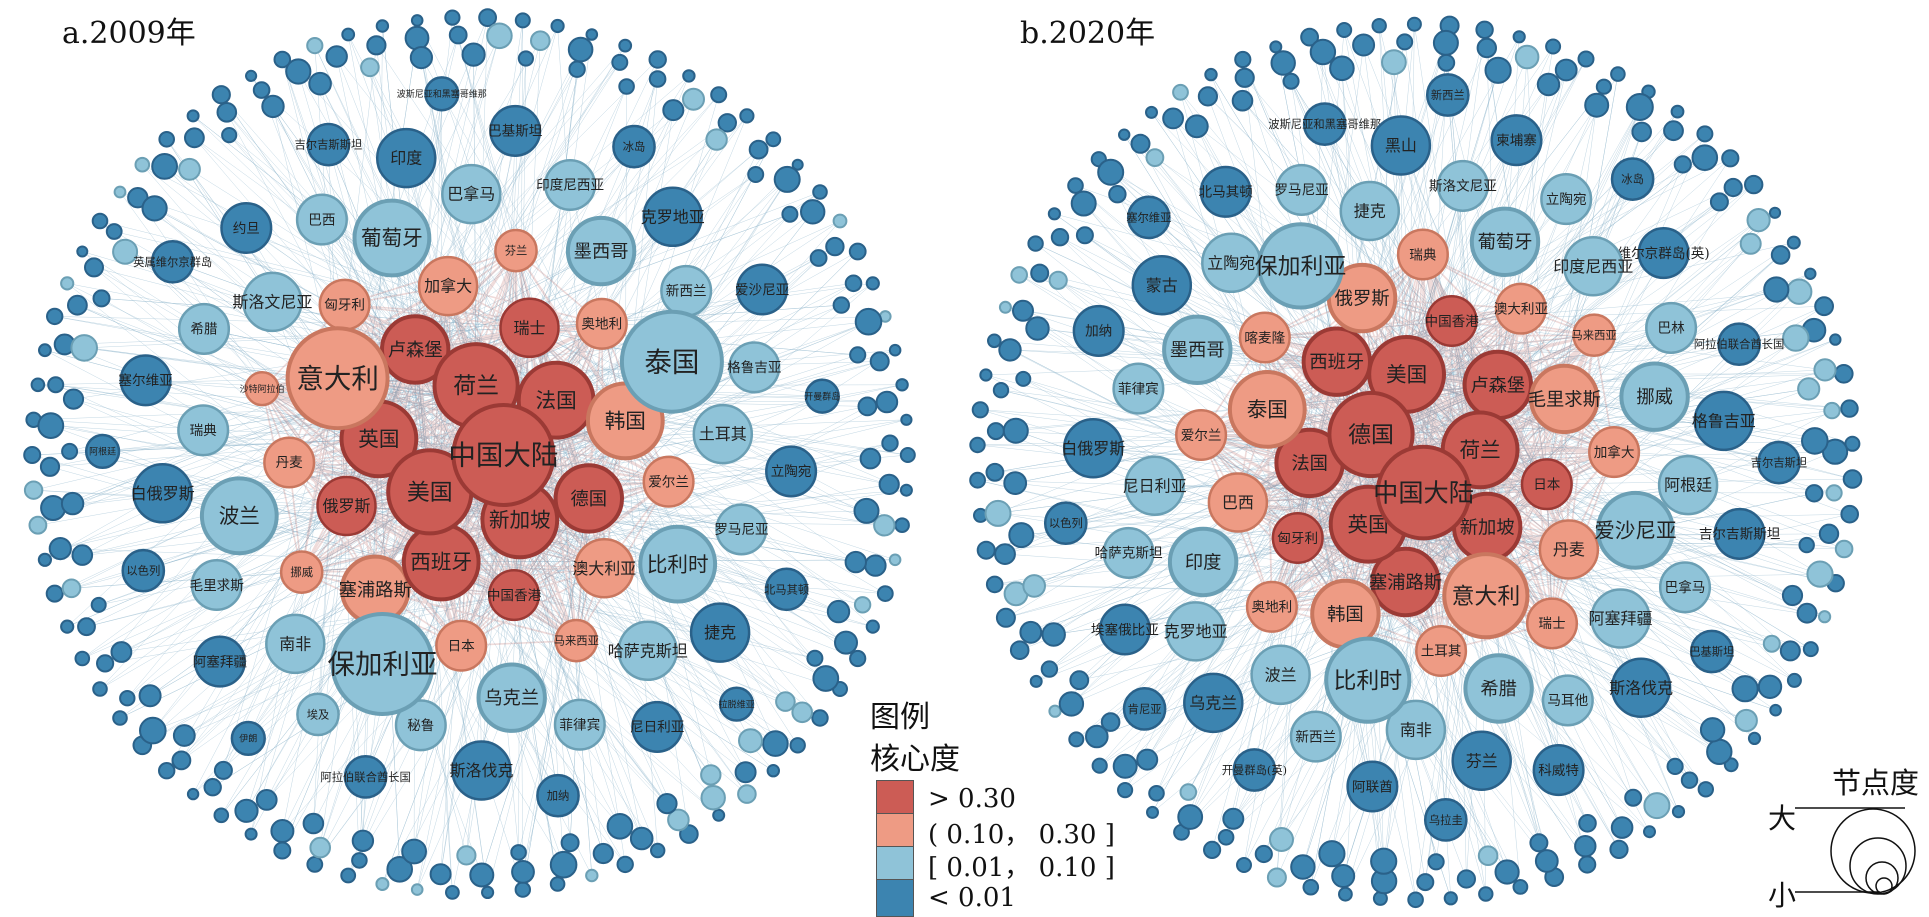 This screenshot has width=1929, height=917. I want to click on country-node: 蒙古, so click(1162, 285).